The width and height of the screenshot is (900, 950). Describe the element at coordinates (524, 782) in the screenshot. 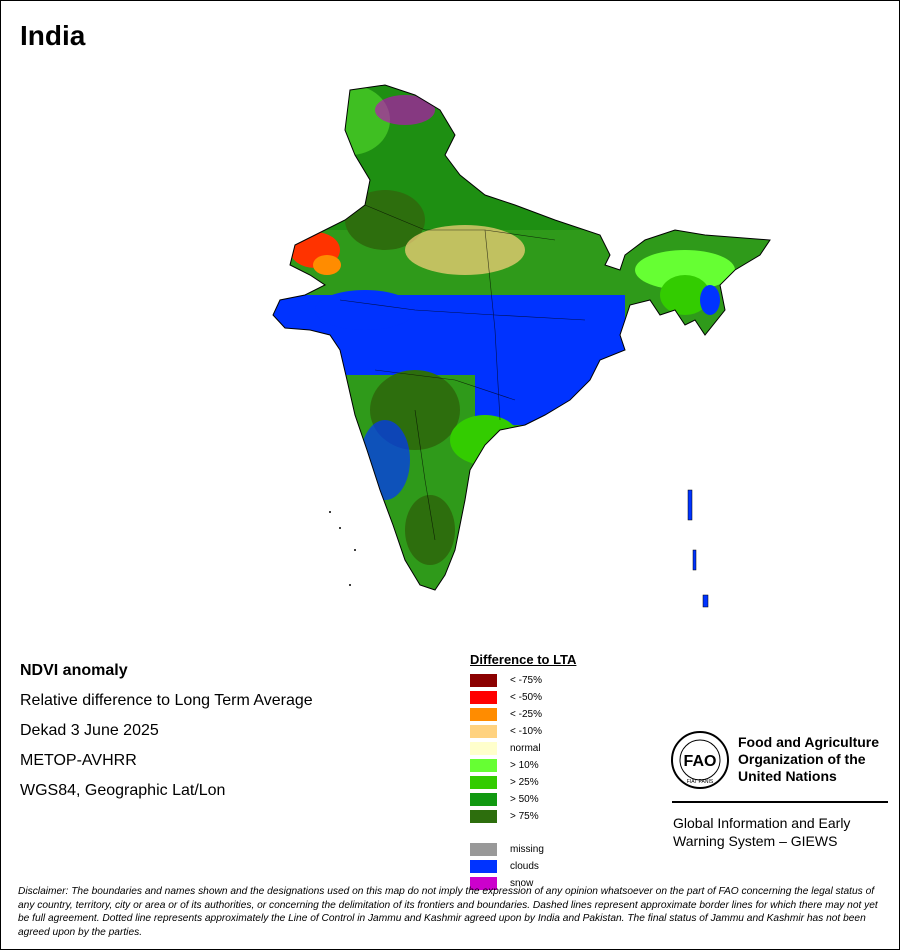

I see `legend-label: > 25%` at that location.